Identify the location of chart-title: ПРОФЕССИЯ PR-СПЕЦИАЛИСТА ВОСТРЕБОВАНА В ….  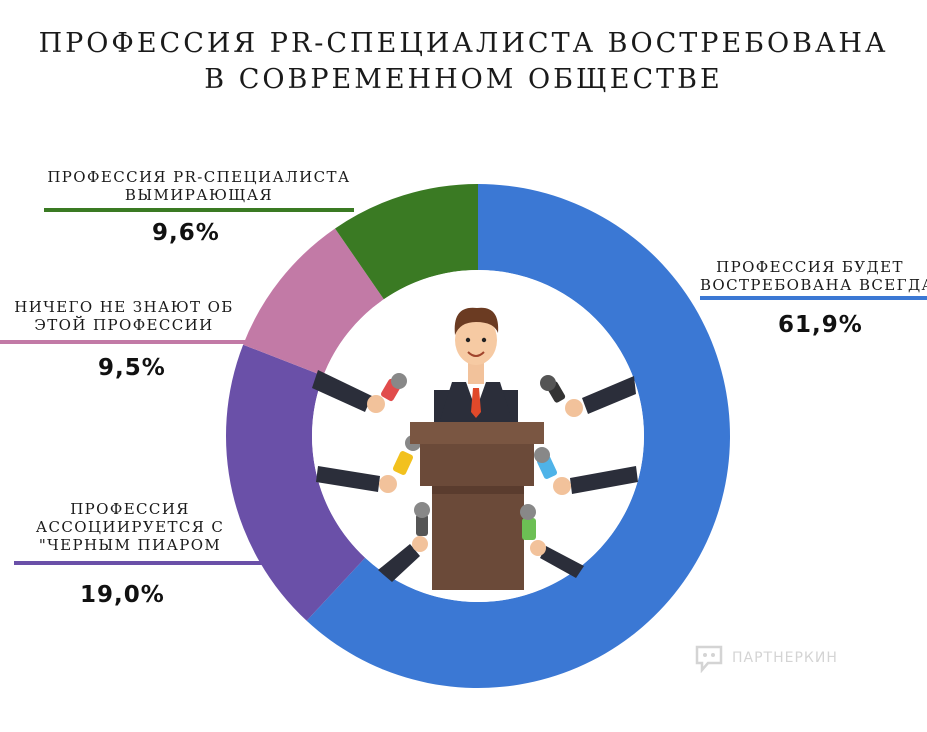
(463, 62).